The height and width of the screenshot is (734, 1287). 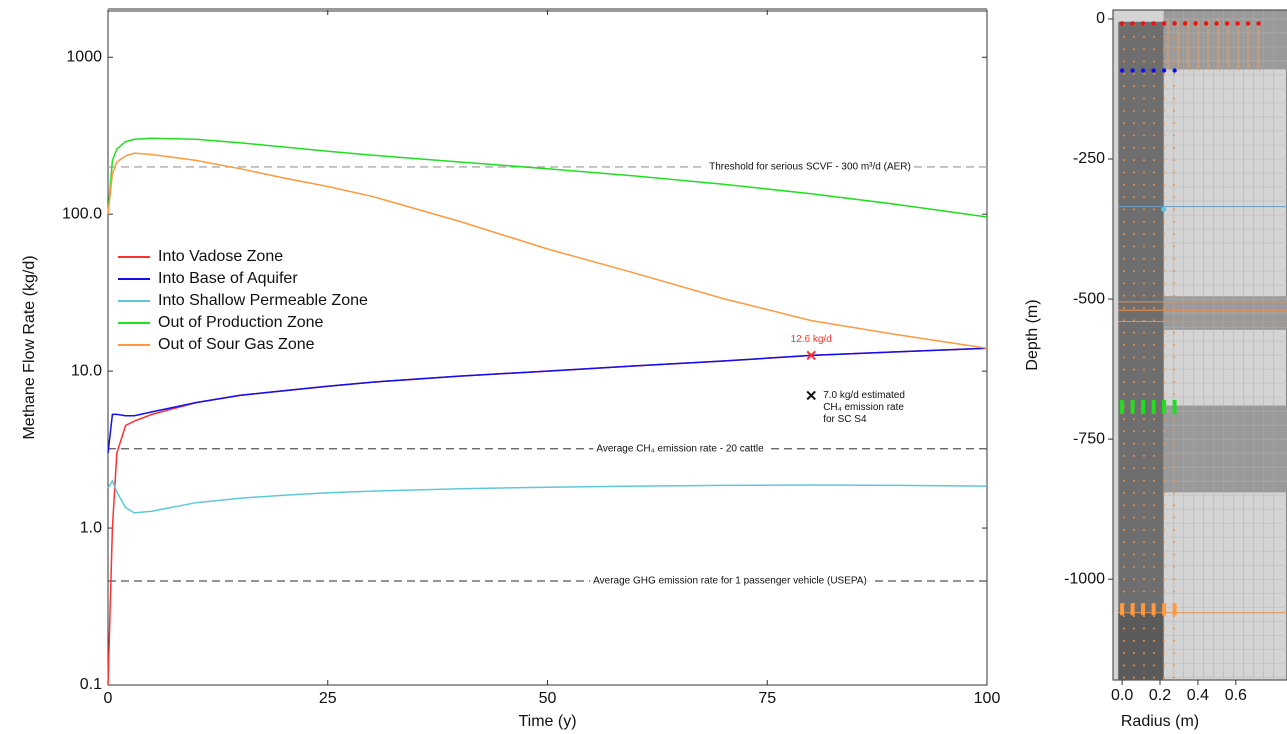 I want to click on y-tick-label: -1000, so click(x=1084, y=578).